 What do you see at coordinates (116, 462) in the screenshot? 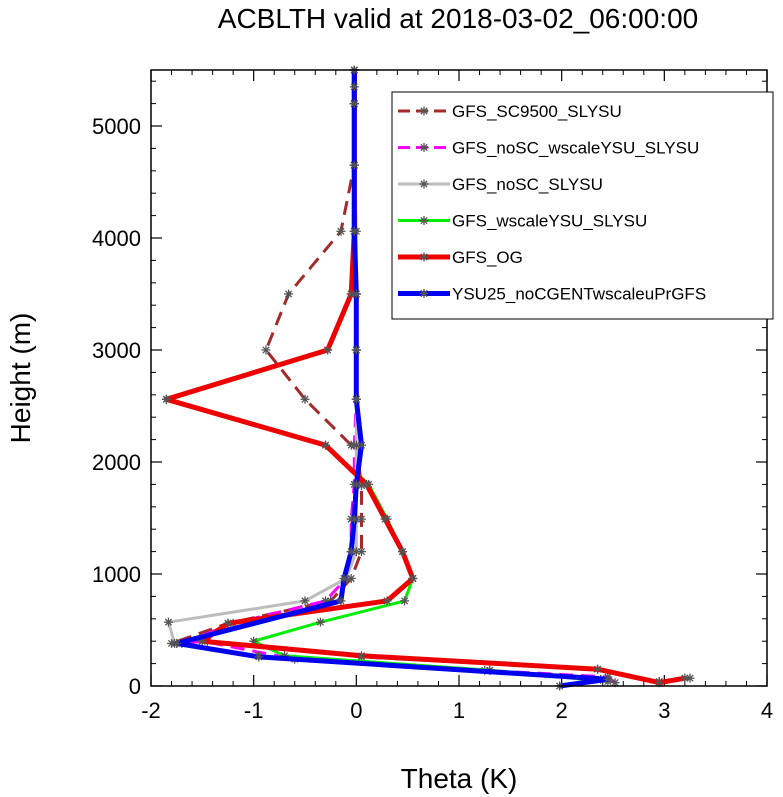
I see `y-tick-label: 2000` at bounding box center [116, 462].